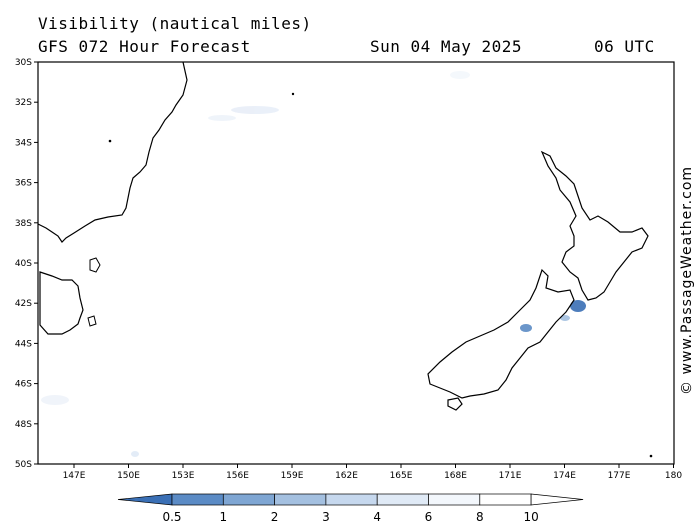  What do you see at coordinates (23, 344) in the screenshot?
I see `latitude-label: 44S` at bounding box center [23, 344].